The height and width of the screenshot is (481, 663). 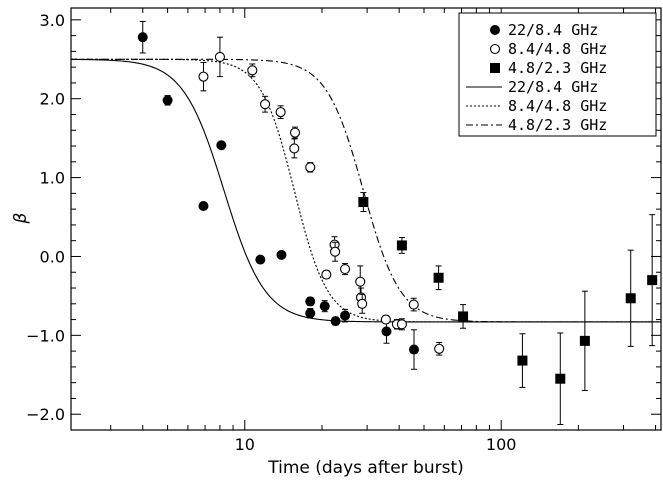 I want to click on y-tick-label: 2.0, so click(x=52, y=99).